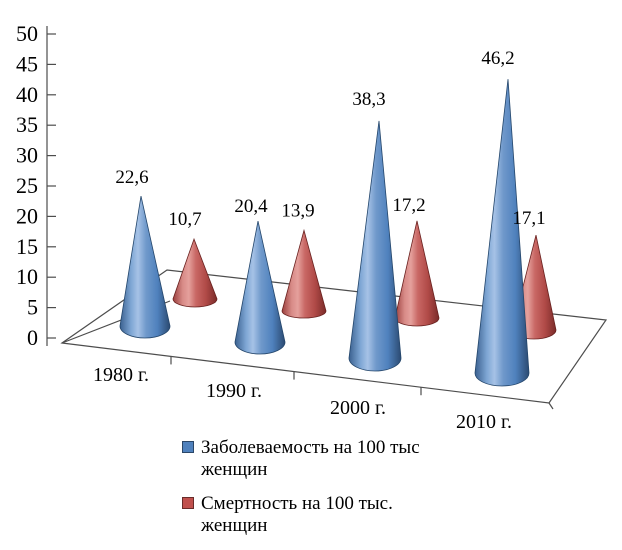  What do you see at coordinates (27, 185) in the screenshot?
I see `y-tick-label: 25` at bounding box center [27, 185].